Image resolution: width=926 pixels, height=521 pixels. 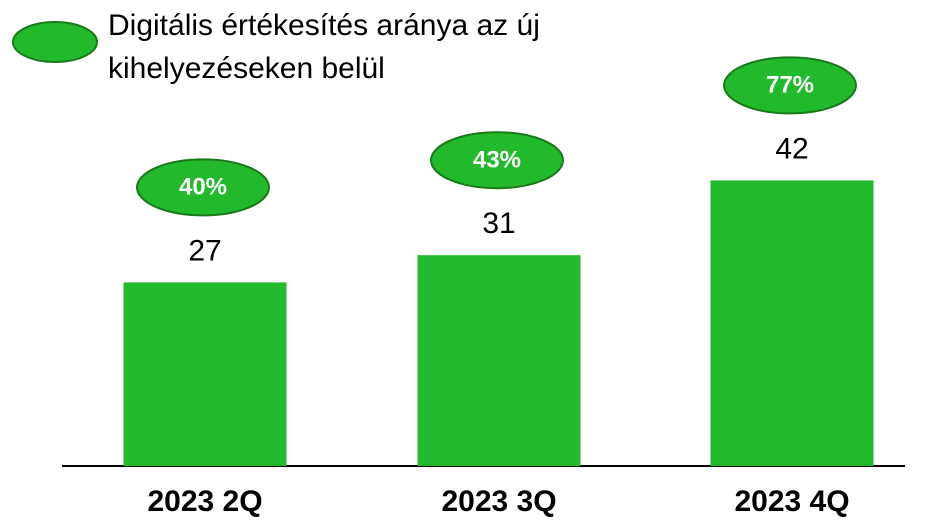 I want to click on x-tick-label: 2023 3Q, so click(x=498, y=501).